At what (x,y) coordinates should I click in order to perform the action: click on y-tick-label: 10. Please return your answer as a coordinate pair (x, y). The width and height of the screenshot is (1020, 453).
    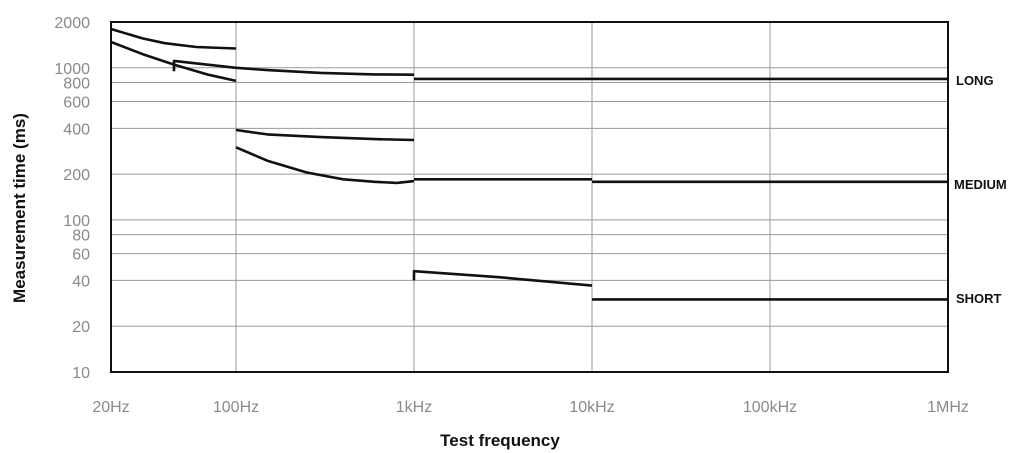
    Looking at the image, I should click on (81, 373).